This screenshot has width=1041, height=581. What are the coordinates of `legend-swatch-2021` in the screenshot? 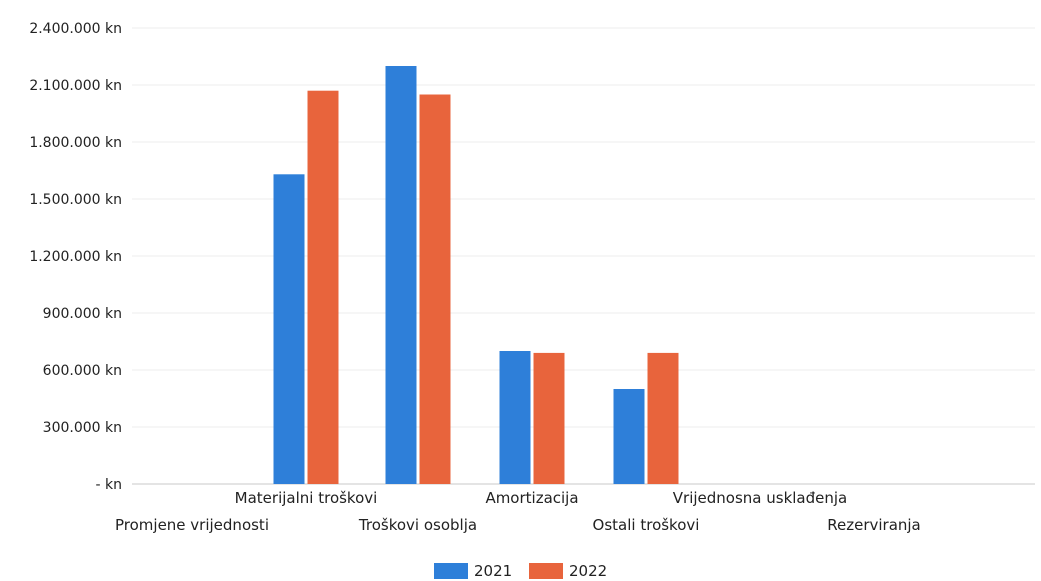 It's located at (451, 571).